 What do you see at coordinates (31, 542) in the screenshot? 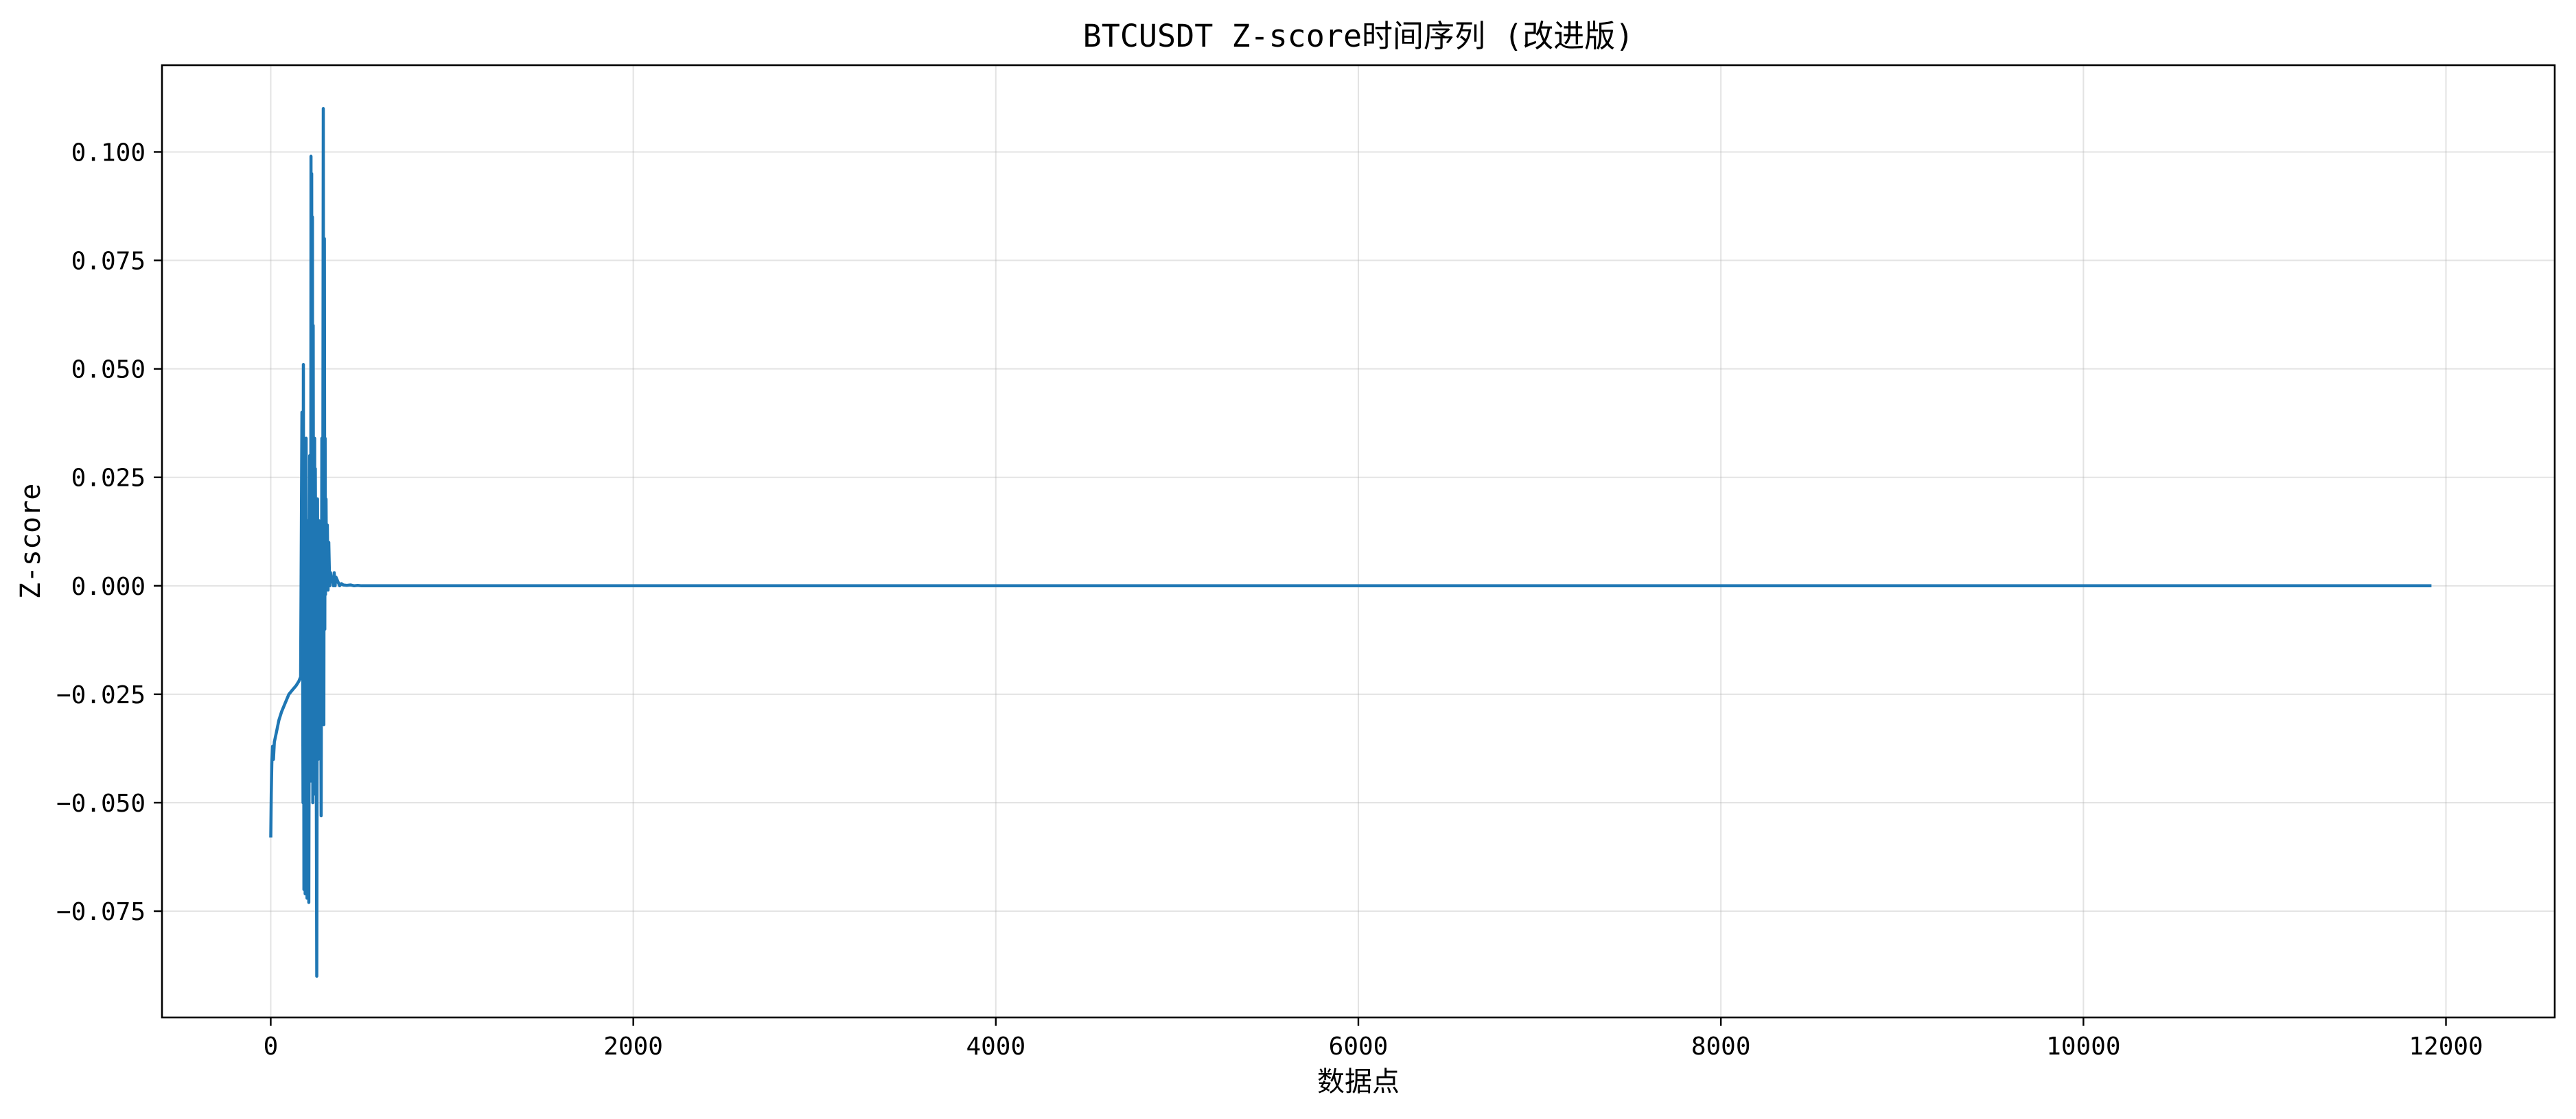
I see `y-axis-label: Z-score` at bounding box center [31, 542].